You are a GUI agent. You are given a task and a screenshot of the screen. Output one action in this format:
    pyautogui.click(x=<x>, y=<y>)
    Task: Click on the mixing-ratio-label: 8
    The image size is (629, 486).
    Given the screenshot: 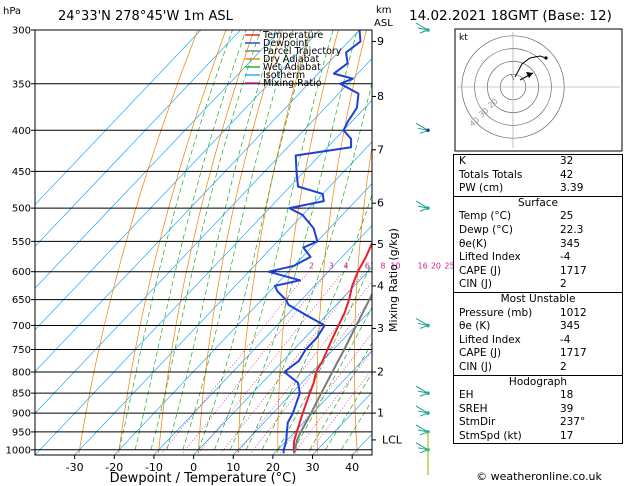 What is the action you would take?
    pyautogui.click(x=382, y=266)
    